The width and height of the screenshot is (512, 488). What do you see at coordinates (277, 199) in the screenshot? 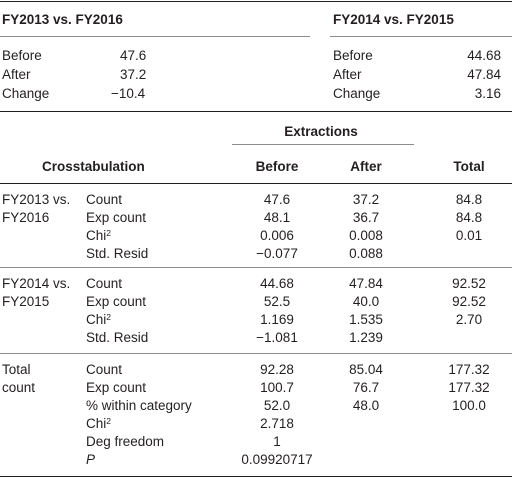
I see `cell-before: 47.6` at bounding box center [277, 199].